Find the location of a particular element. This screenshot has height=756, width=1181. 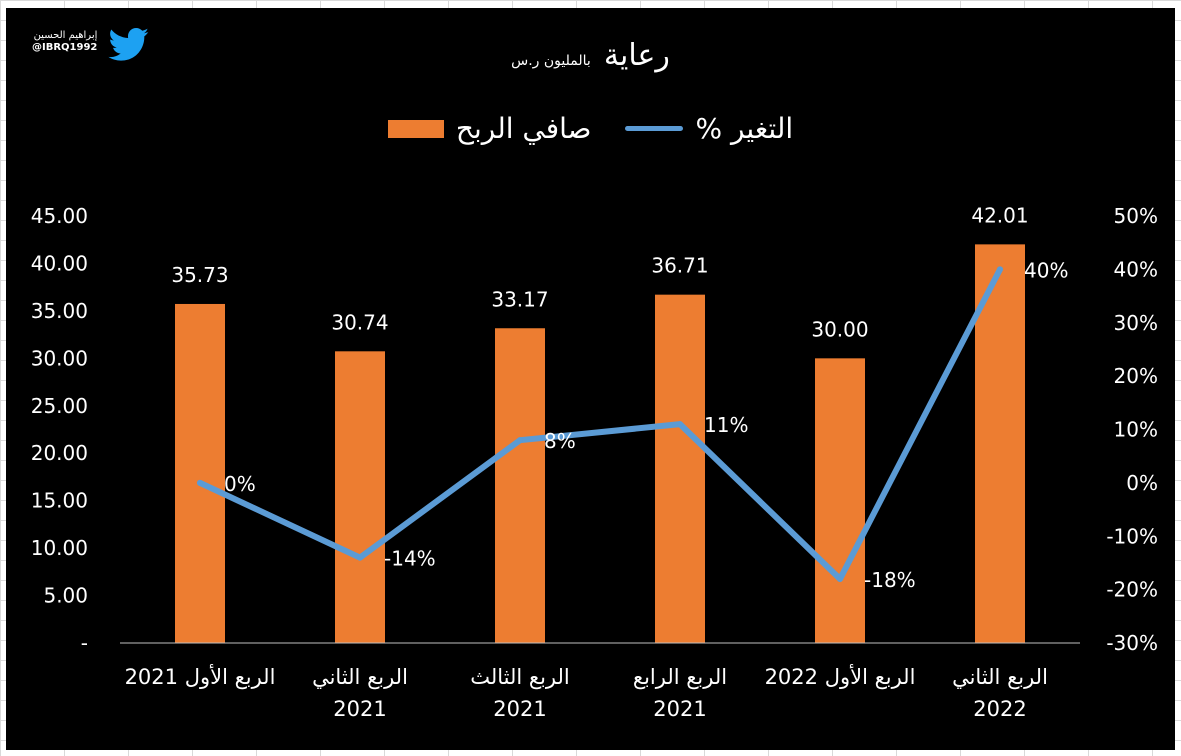

left-axis-tick-label: 25.00 is located at coordinates (59, 406).